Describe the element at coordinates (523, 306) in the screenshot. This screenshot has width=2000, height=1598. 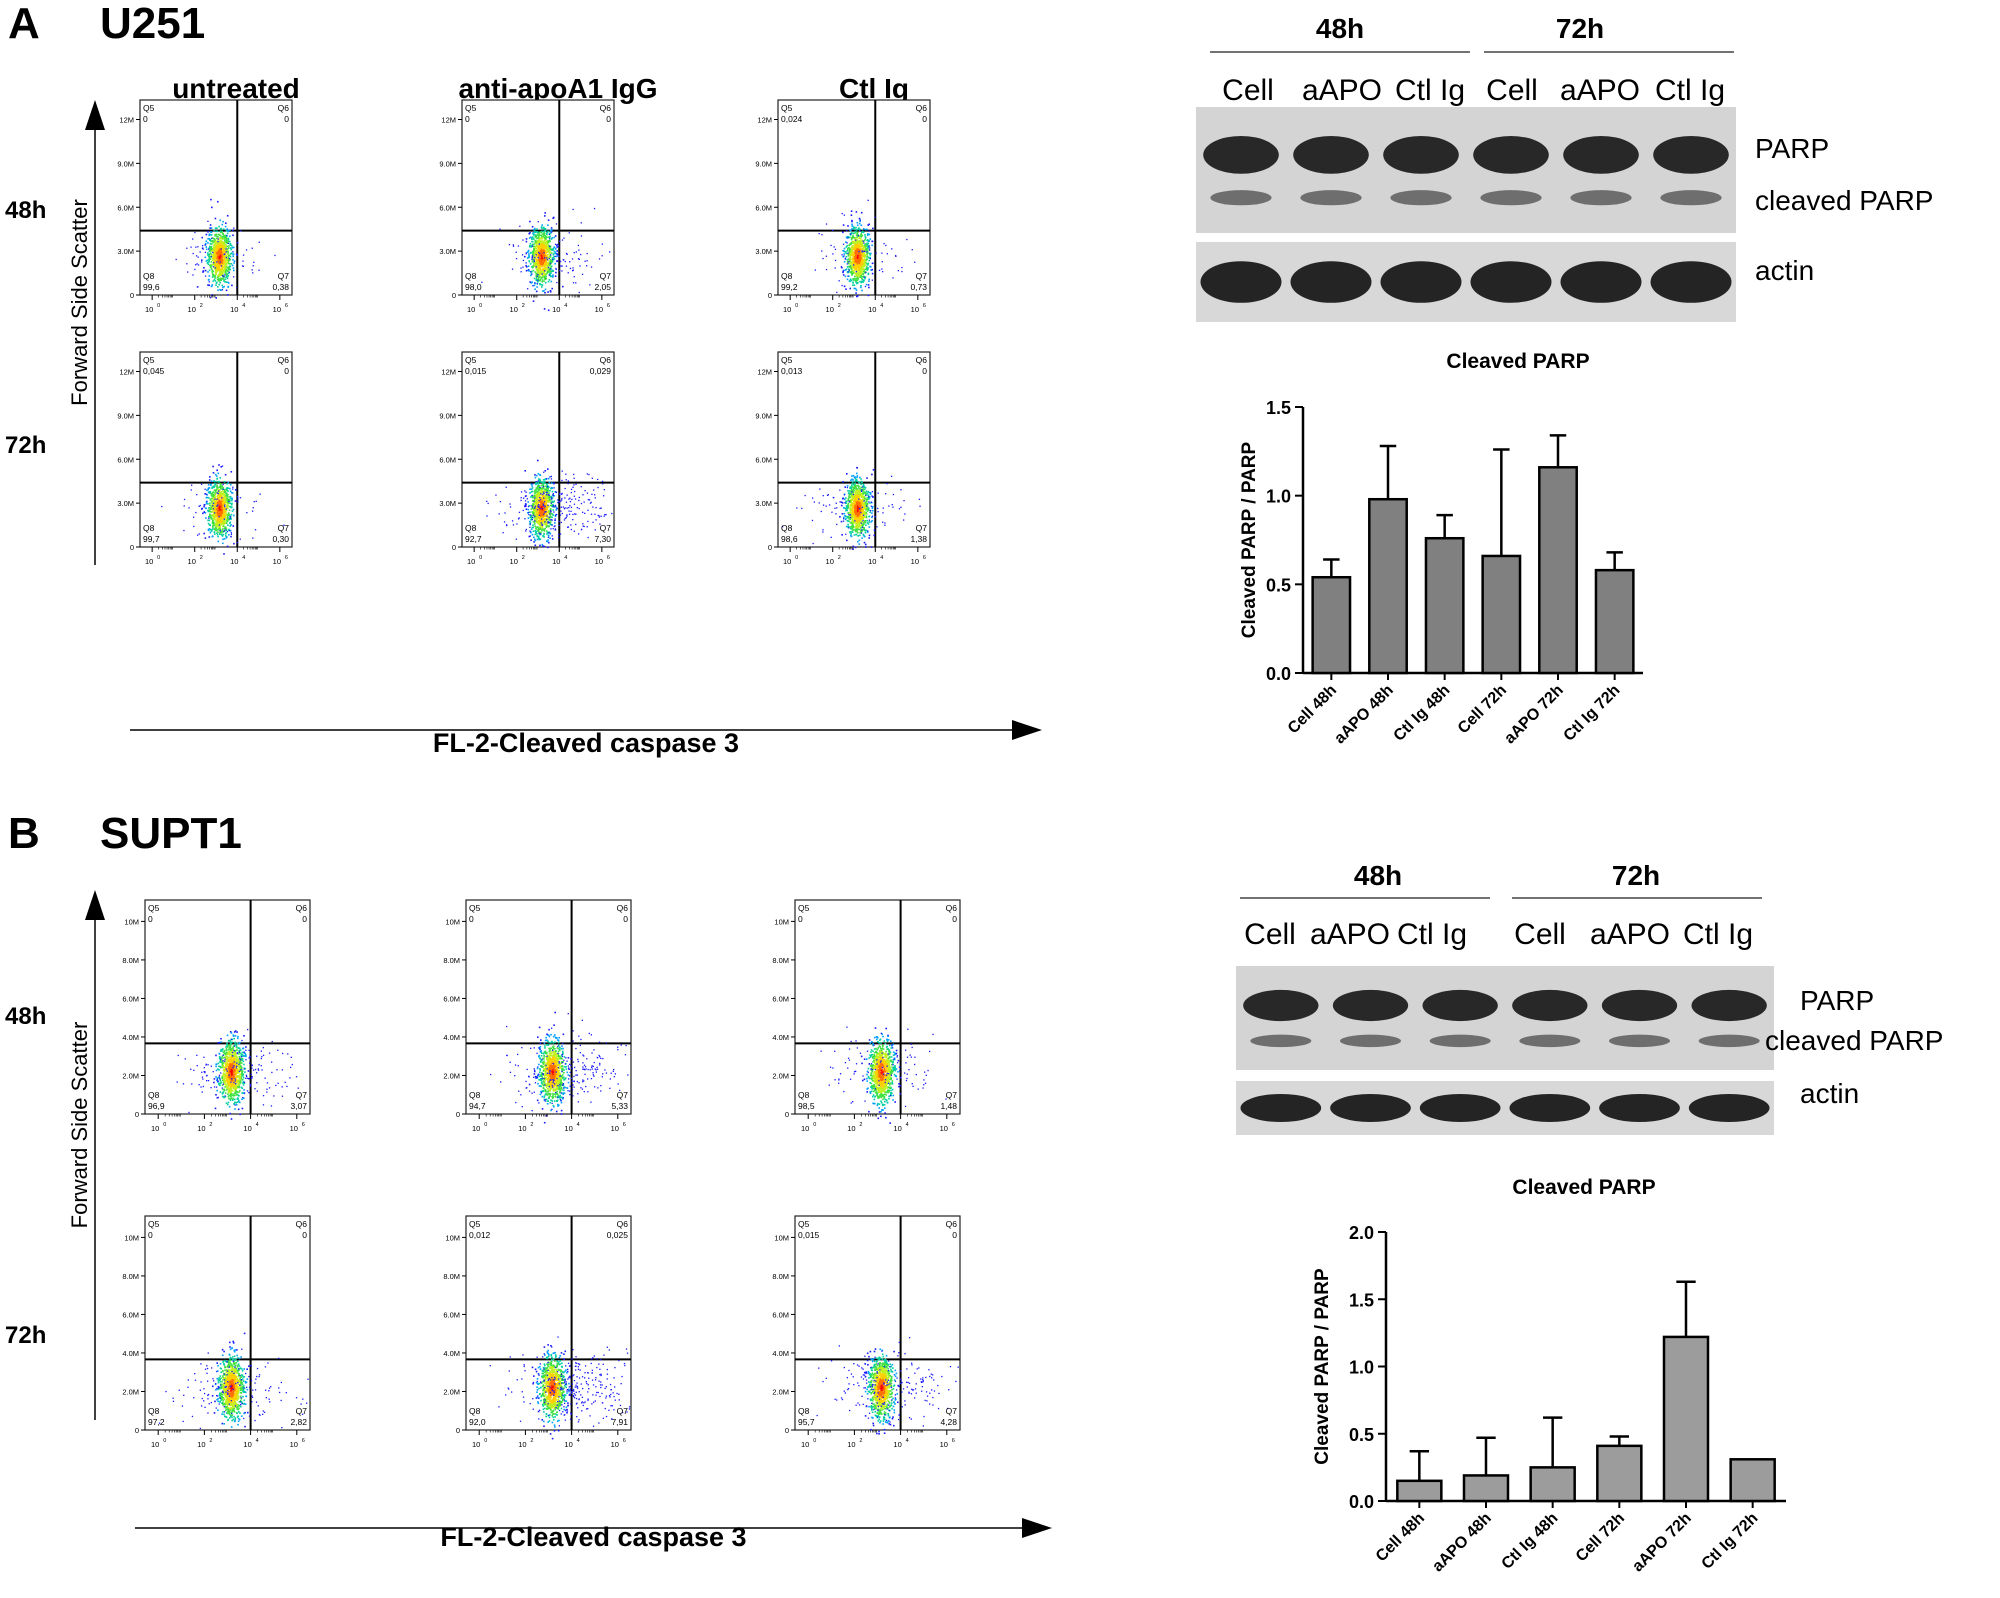
I see `x-tick-exponent: 2` at that location.